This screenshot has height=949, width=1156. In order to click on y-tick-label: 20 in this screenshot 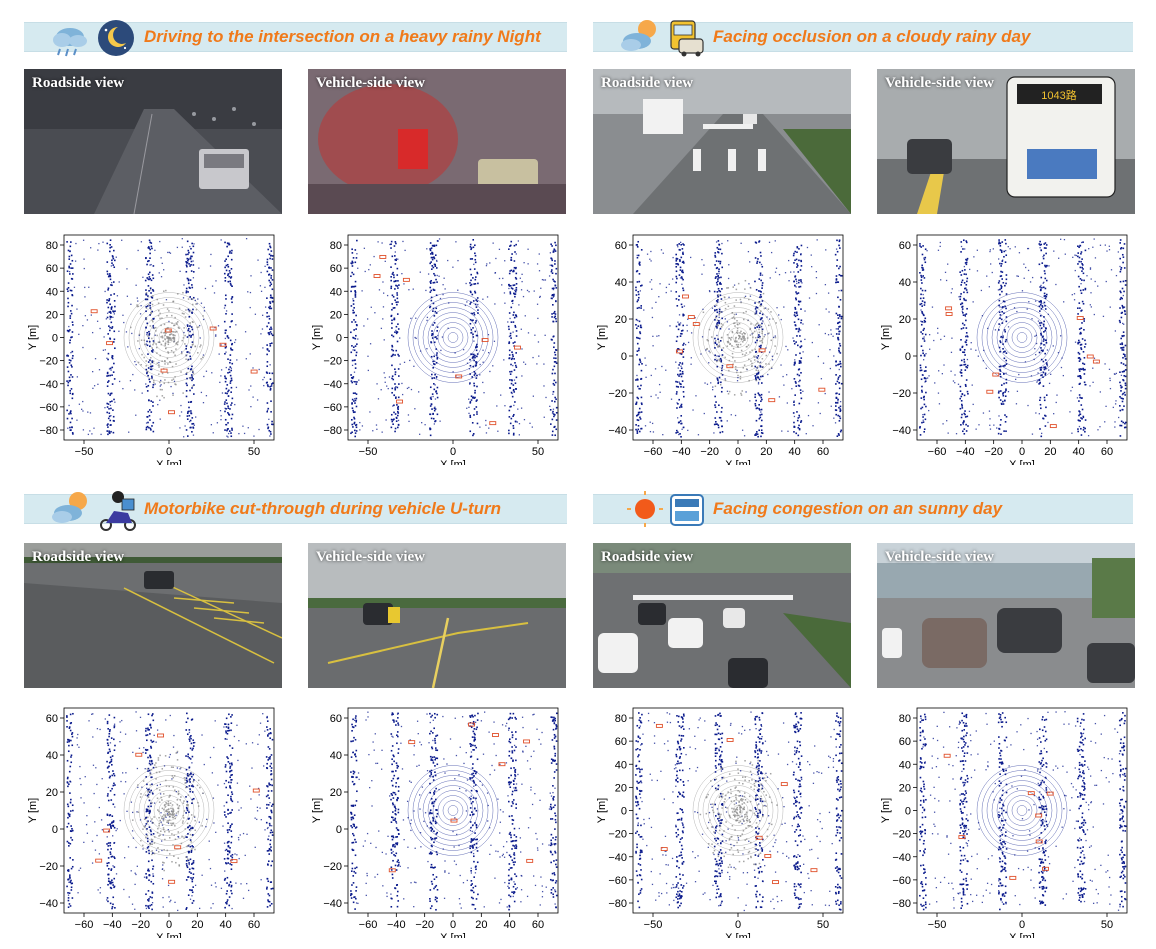, I will do `click(905, 320)`.